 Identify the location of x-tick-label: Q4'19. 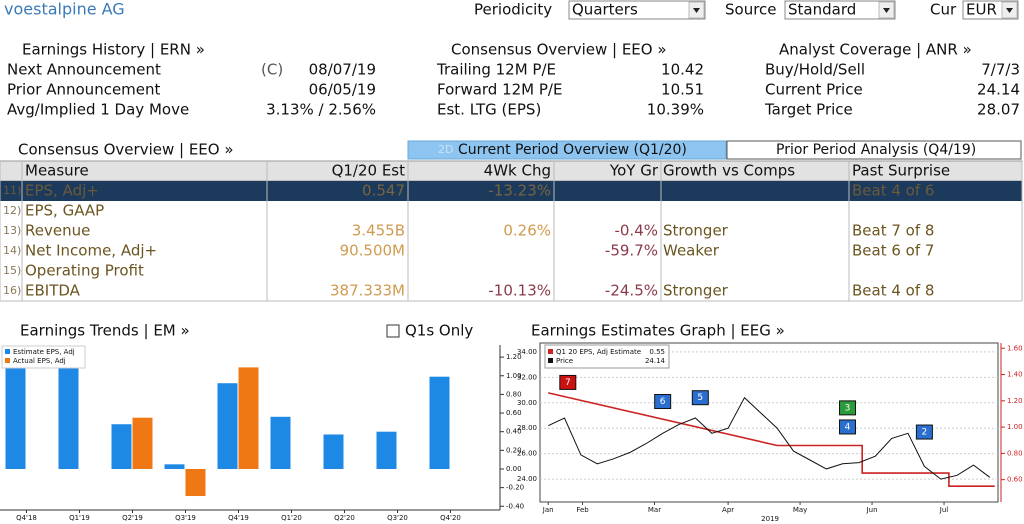
(238, 518).